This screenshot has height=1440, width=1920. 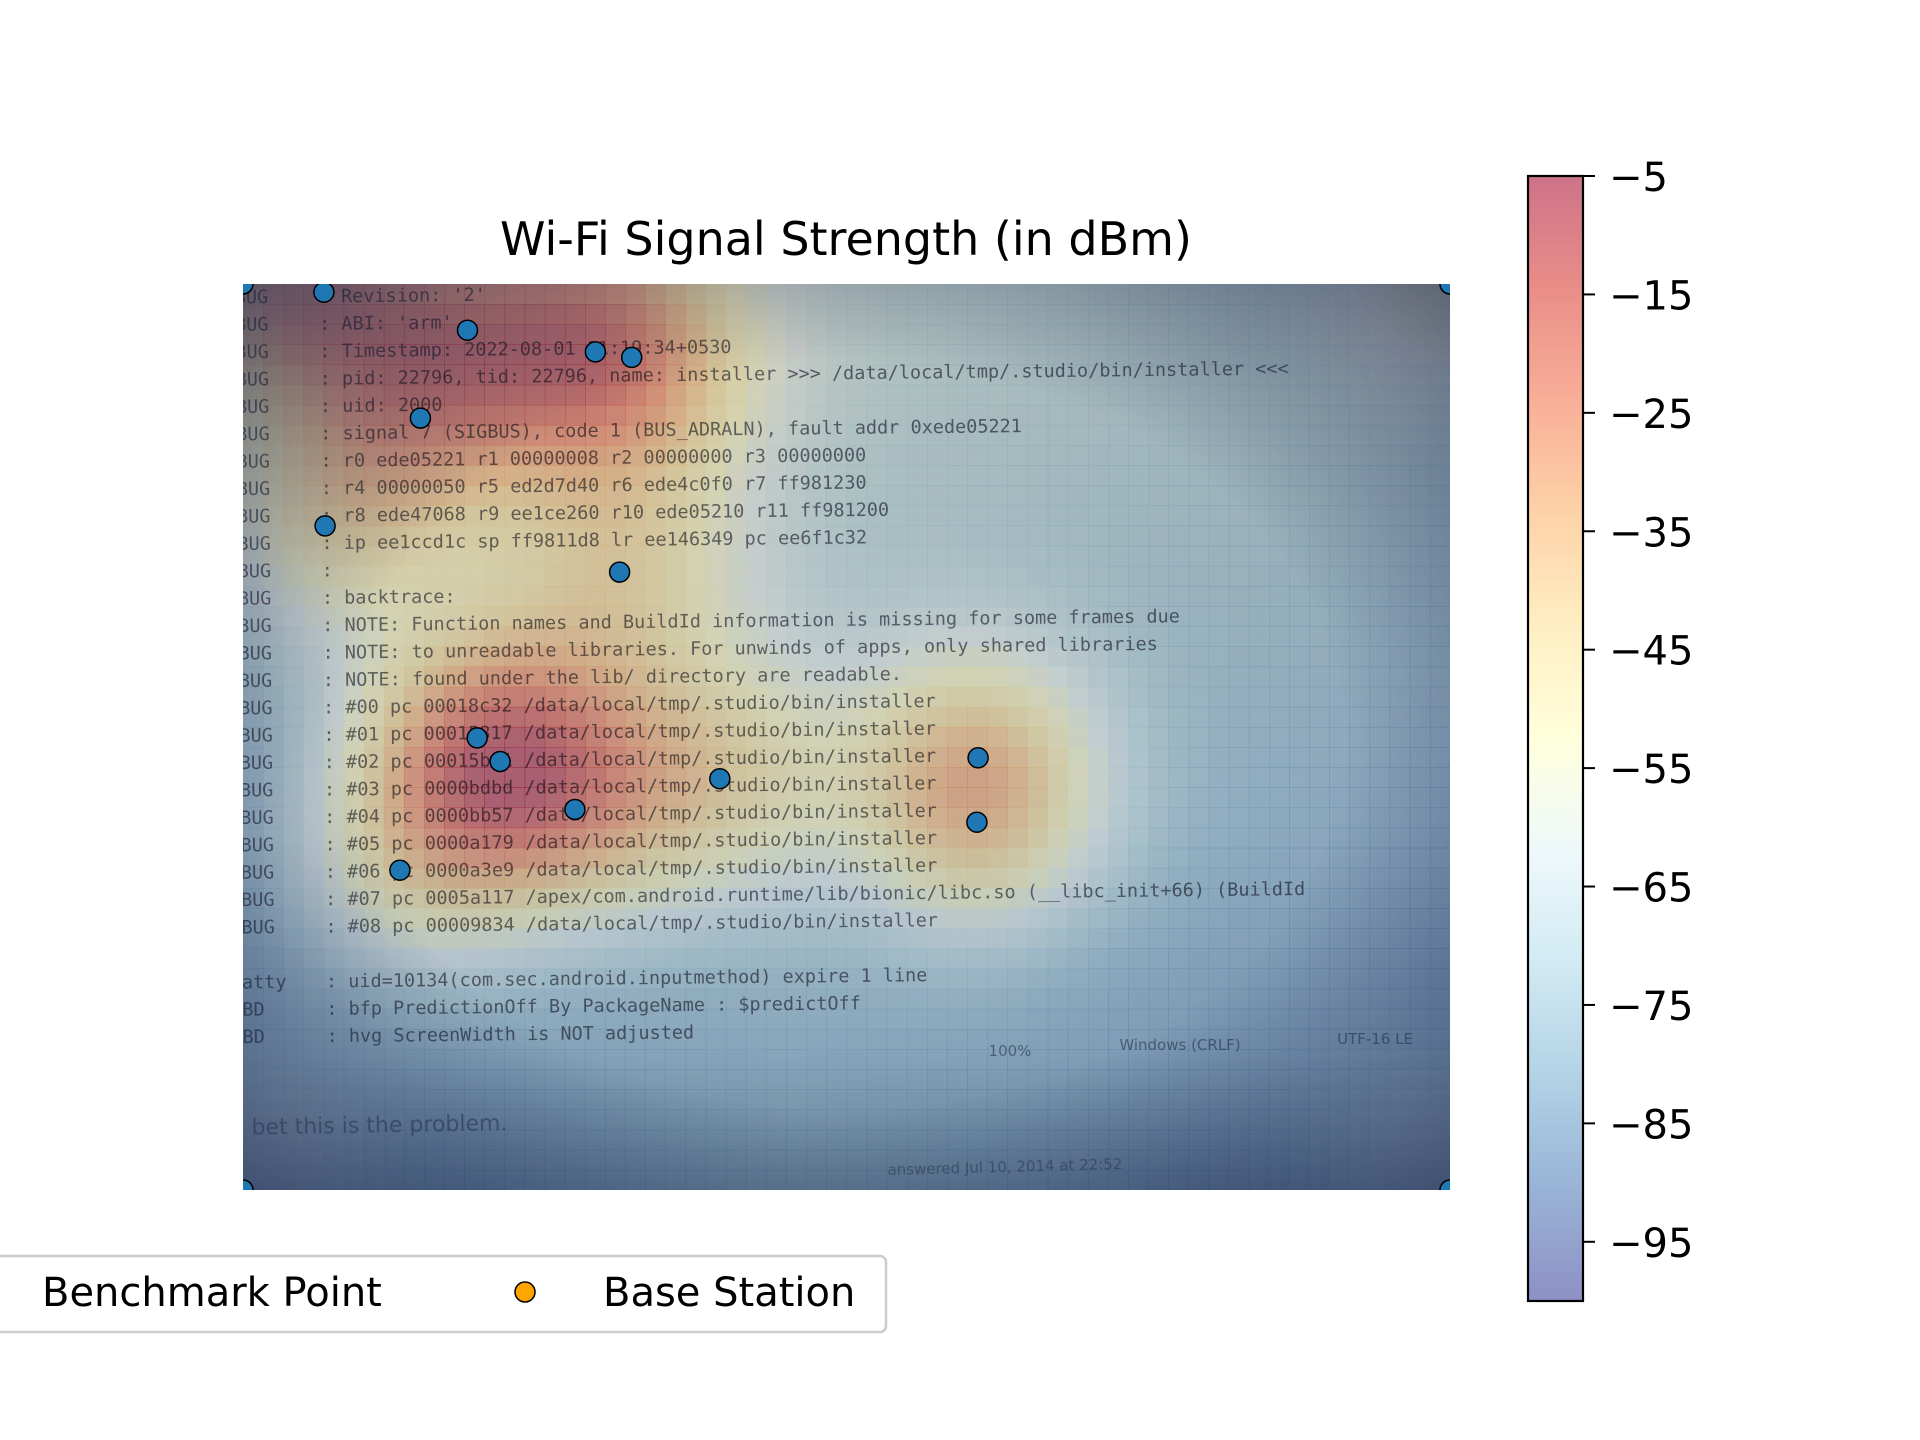 What do you see at coordinates (1651, 652) in the screenshot?
I see `colorbar-tick-label: −45` at bounding box center [1651, 652].